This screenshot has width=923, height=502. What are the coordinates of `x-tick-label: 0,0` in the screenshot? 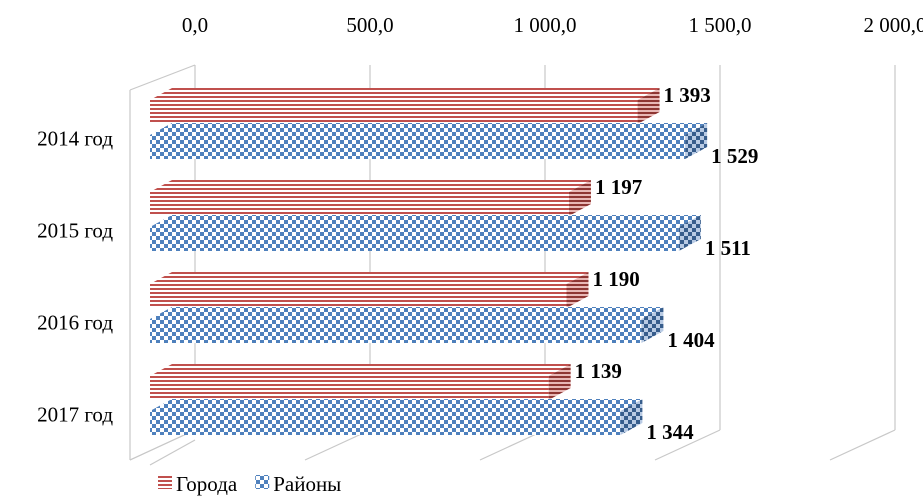 It's located at (195, 25).